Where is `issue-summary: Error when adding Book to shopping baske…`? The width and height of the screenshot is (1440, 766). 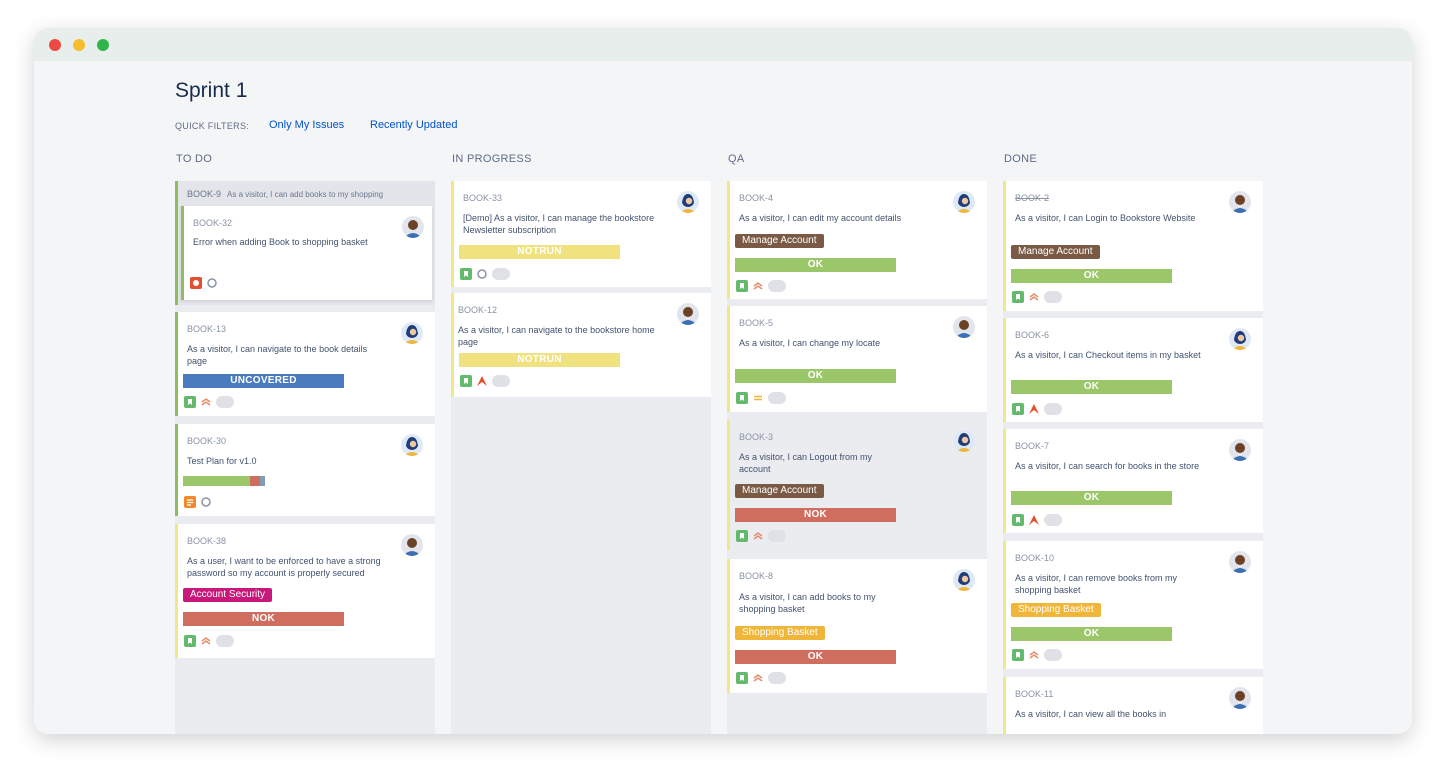
issue-summary: Error when adding Book to shopping baske… is located at coordinates (280, 242).